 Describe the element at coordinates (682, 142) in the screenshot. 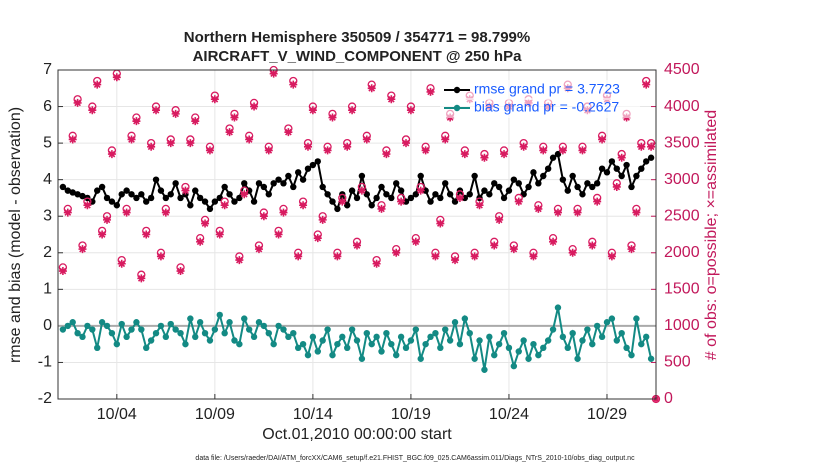

I see `y2-tick-label: 3500` at that location.